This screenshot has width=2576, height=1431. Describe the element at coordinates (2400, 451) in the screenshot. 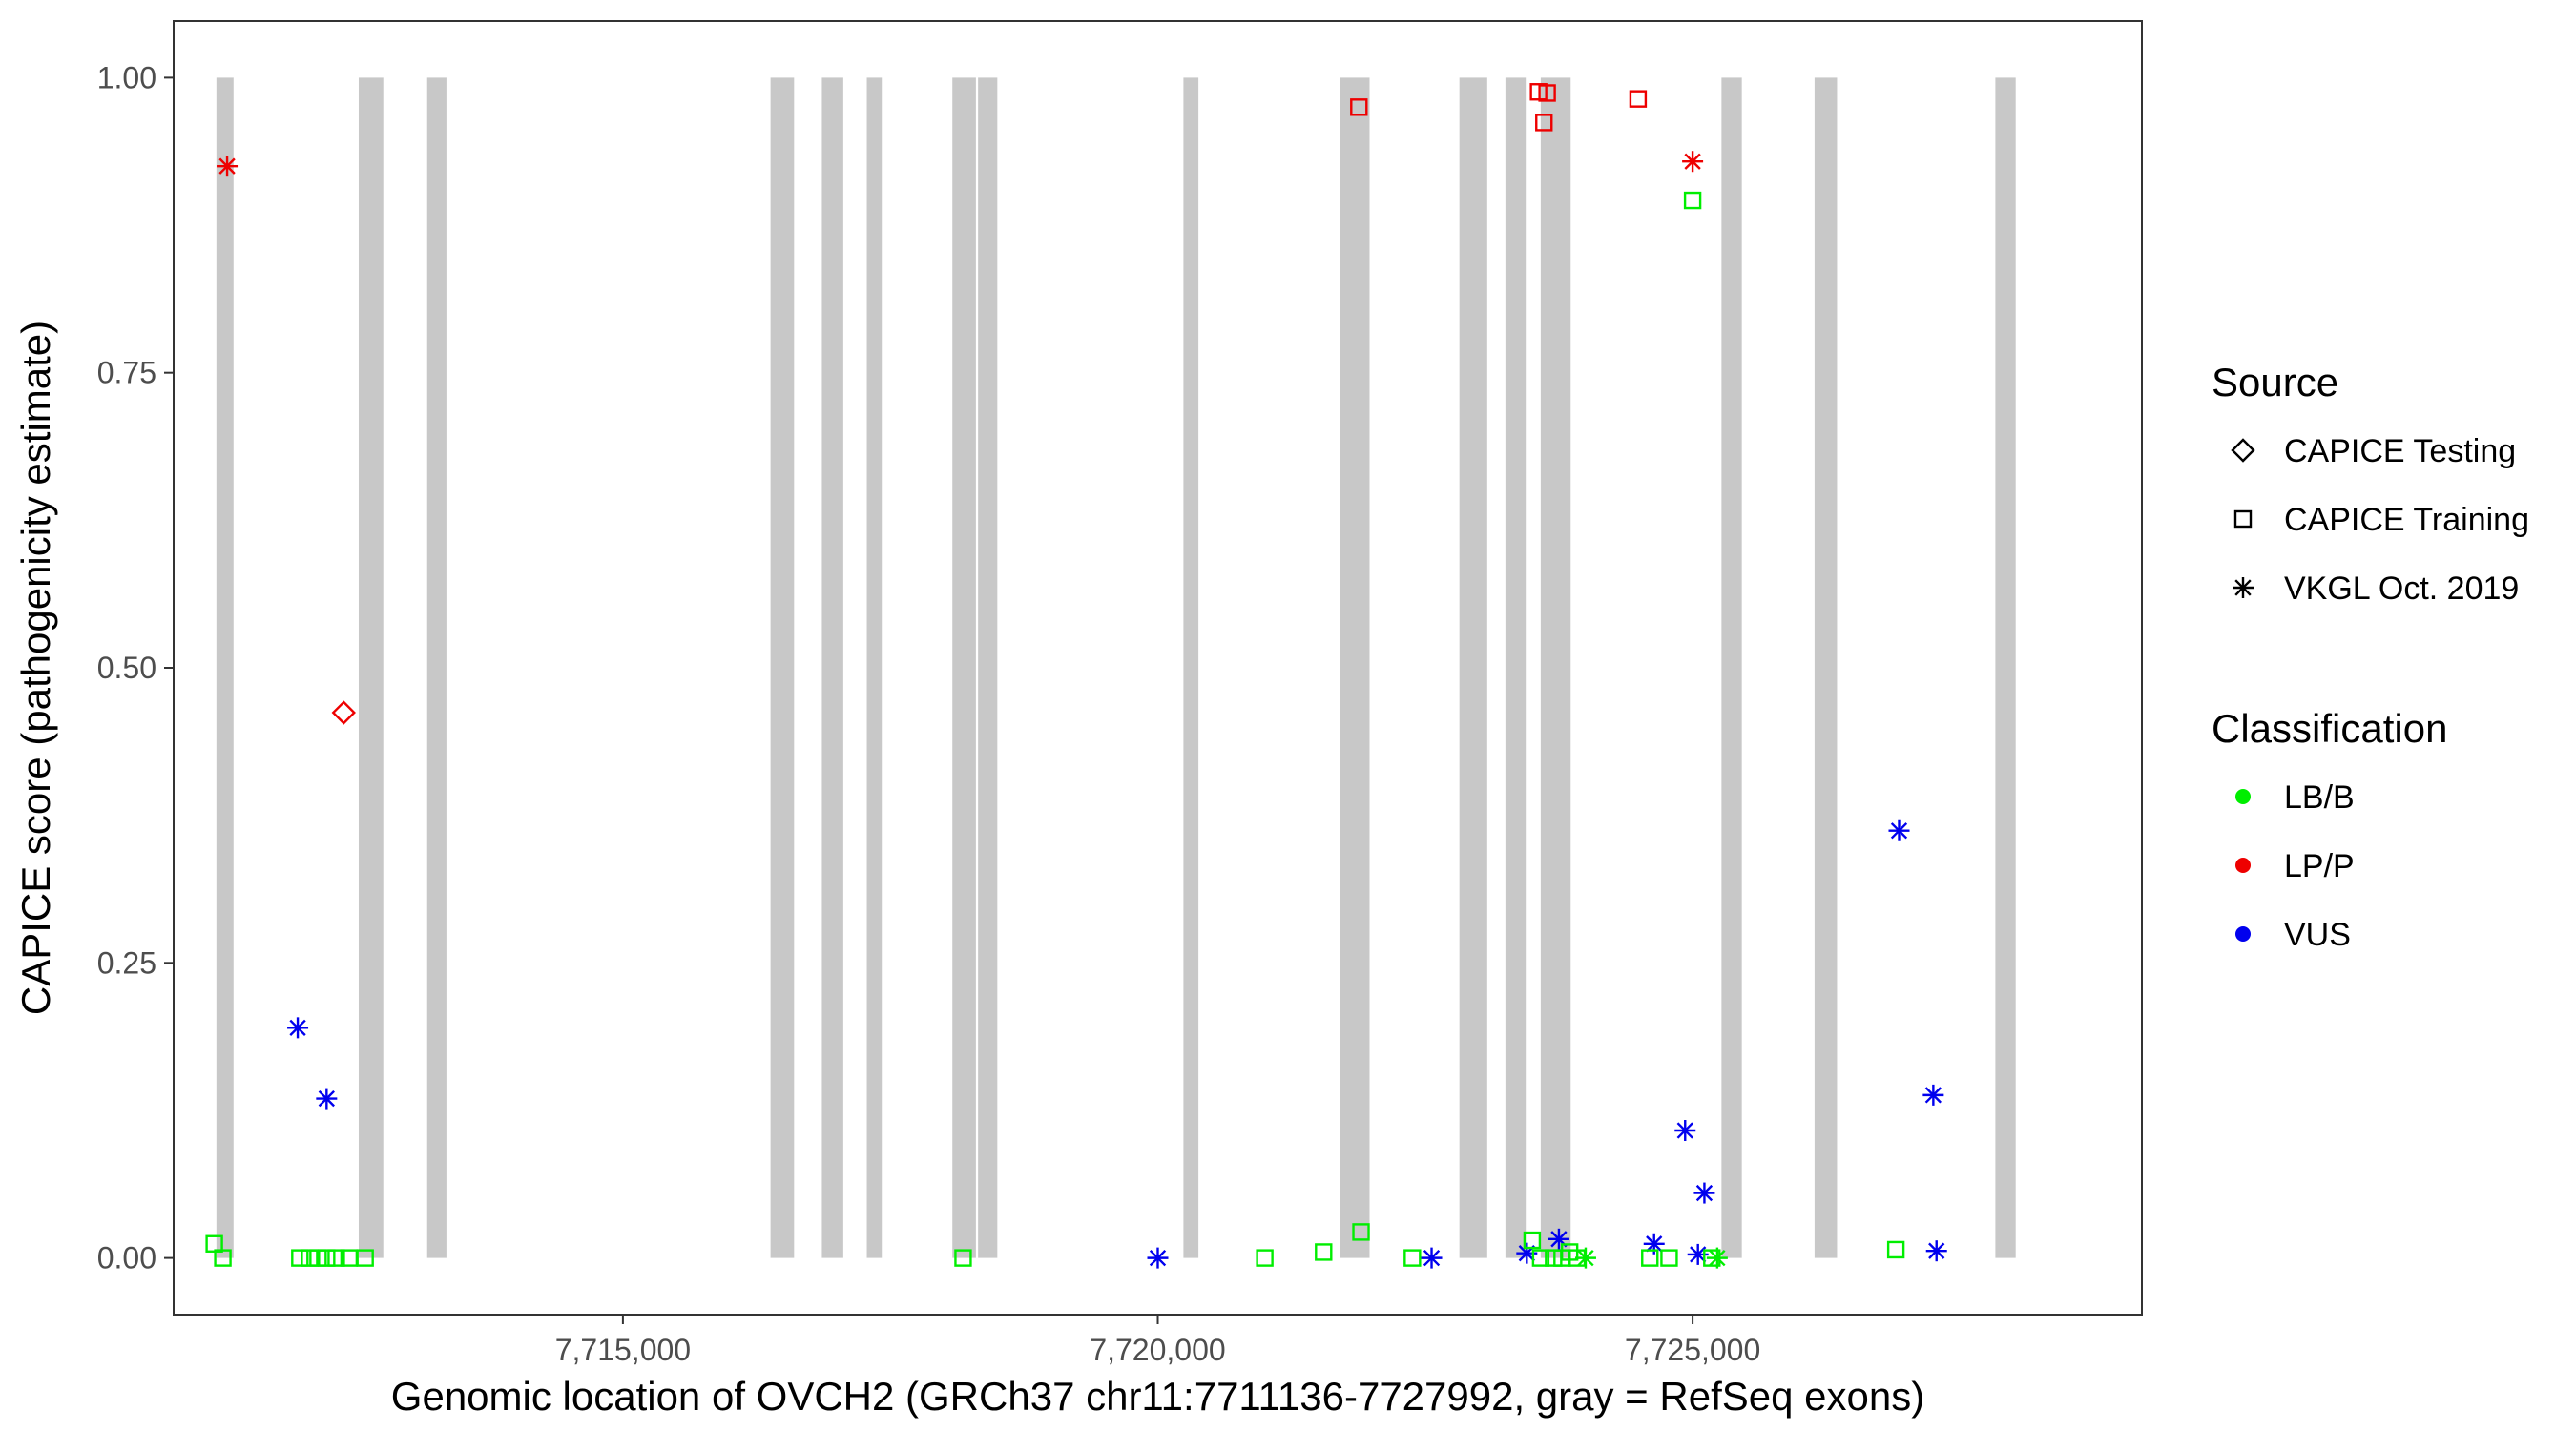

I see `legend-label: CAPICE Testing` at that location.